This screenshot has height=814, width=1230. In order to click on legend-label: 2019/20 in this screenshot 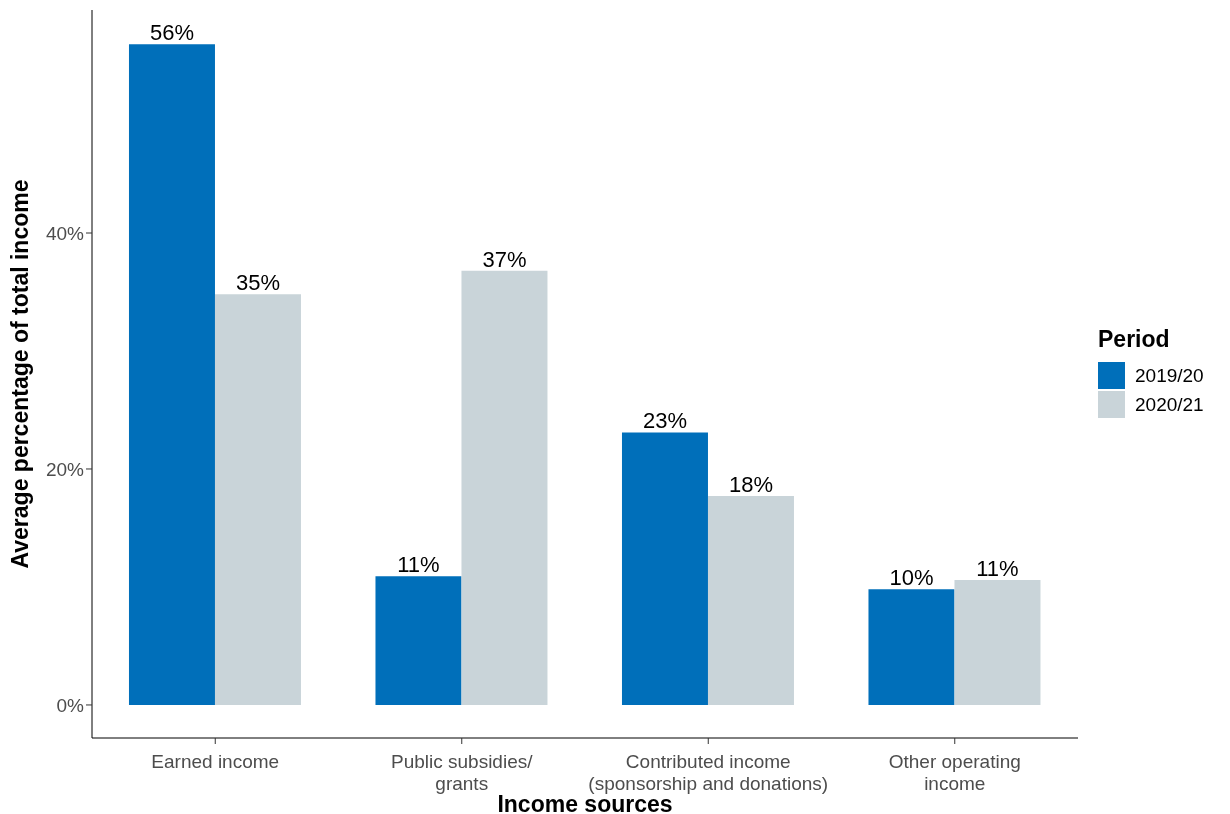, I will do `click(1169, 375)`.